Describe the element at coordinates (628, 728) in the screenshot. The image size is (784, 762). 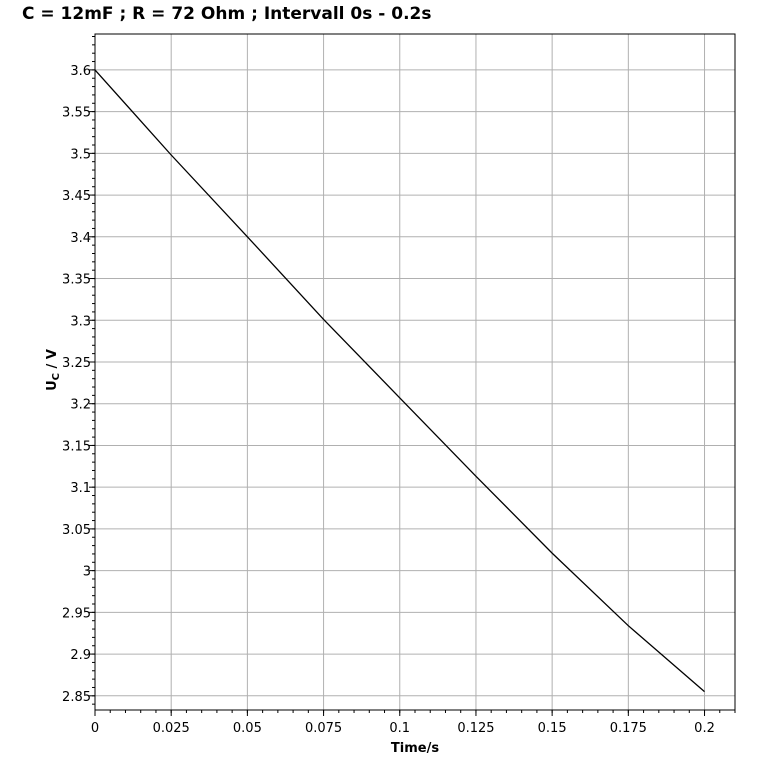
I see `x-tick-label: 0.175` at that location.